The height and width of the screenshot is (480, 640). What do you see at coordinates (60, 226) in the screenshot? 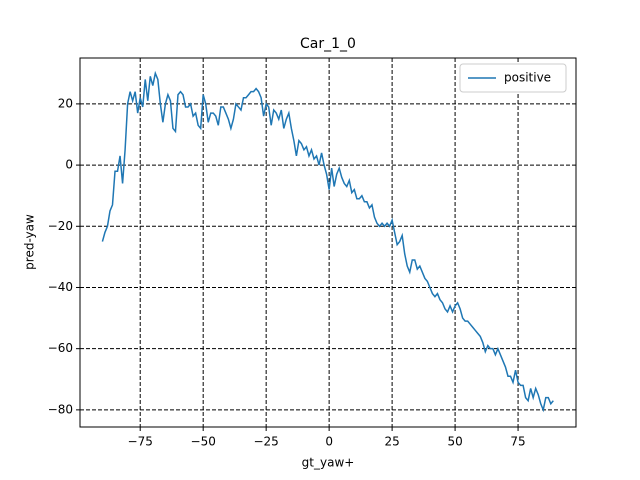
I see `y-tick-label: −20` at bounding box center [60, 226].